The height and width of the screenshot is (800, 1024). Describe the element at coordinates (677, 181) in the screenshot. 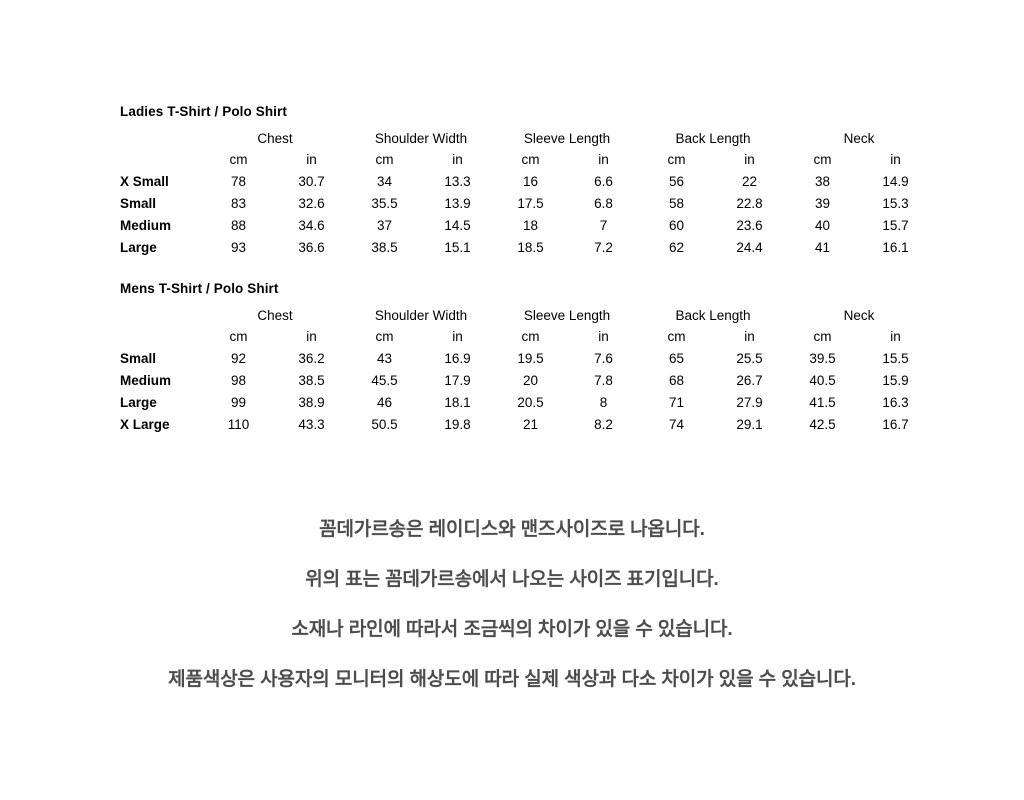

I see `cell-back-cm: 56` at that location.